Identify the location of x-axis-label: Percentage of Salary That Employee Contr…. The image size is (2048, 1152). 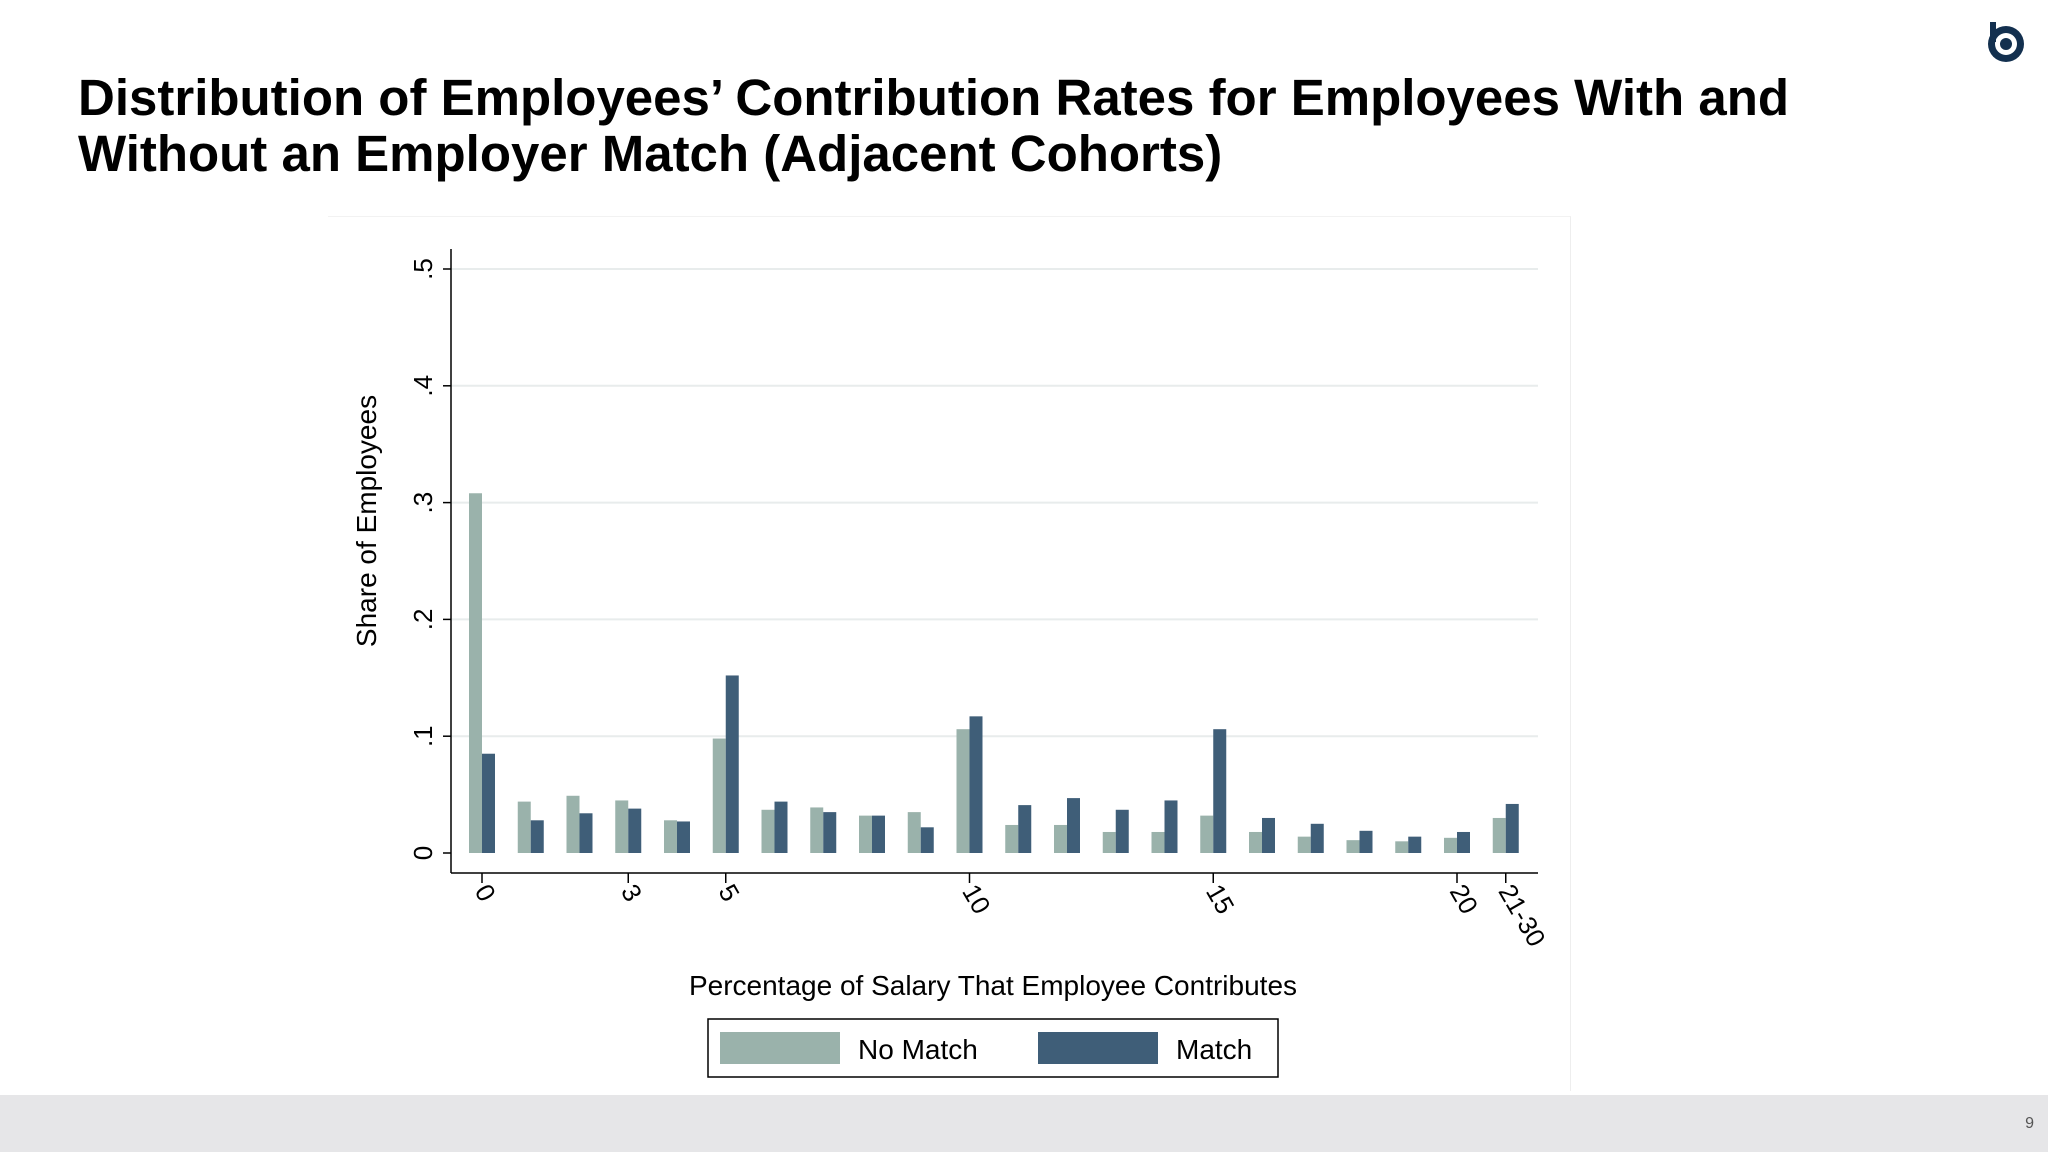
(993, 985).